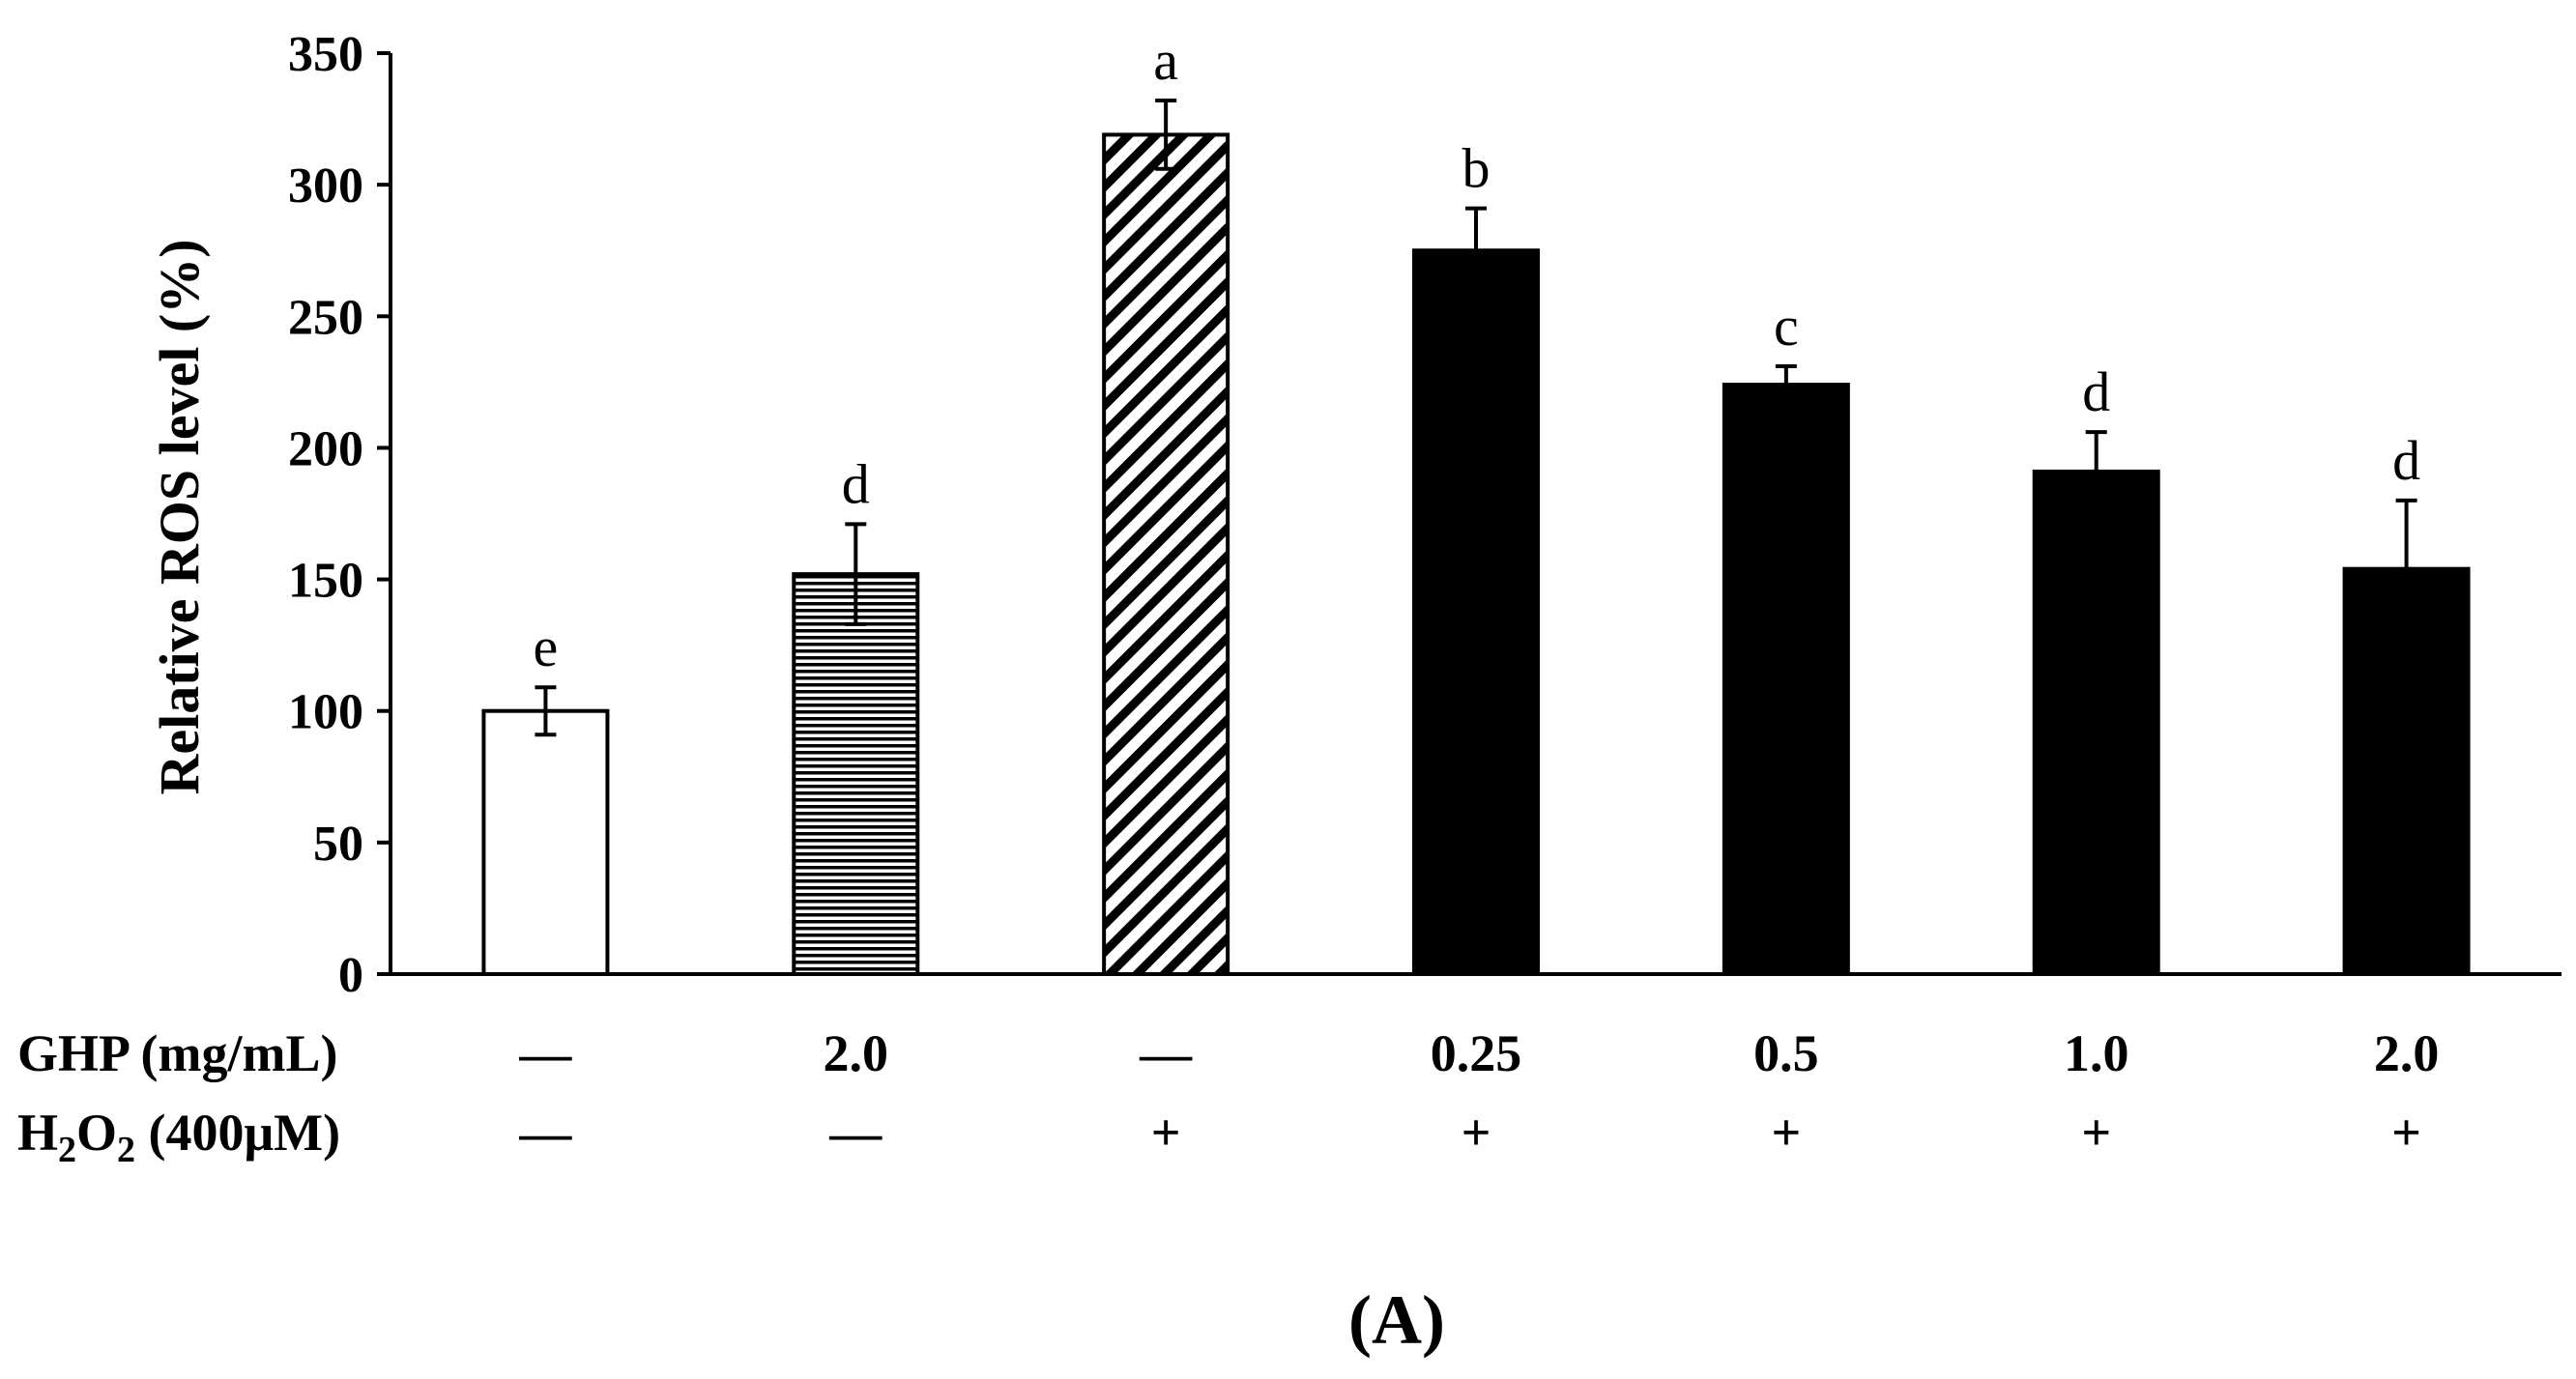 This screenshot has width=2576, height=1379. I want to click on y-tick-label: 350, so click(325, 55).